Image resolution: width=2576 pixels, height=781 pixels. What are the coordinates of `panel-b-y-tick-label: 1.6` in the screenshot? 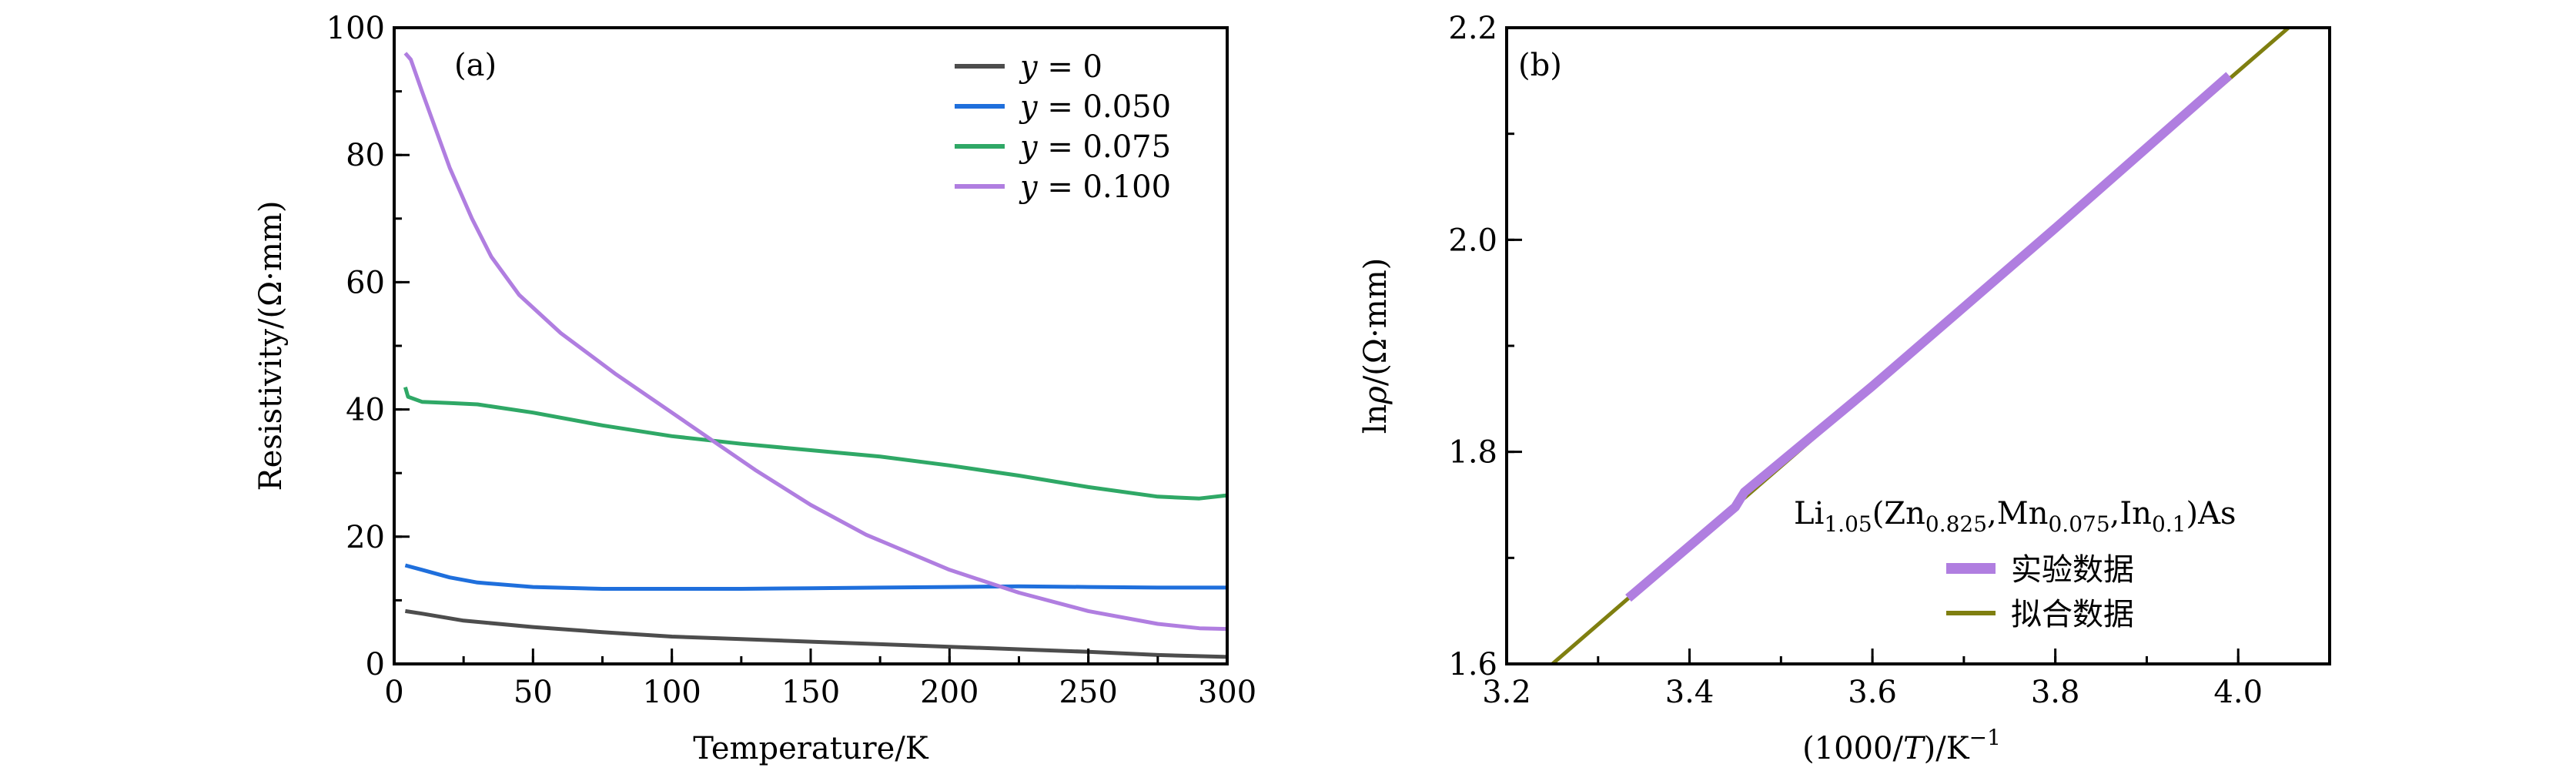 It's located at (1472, 665).